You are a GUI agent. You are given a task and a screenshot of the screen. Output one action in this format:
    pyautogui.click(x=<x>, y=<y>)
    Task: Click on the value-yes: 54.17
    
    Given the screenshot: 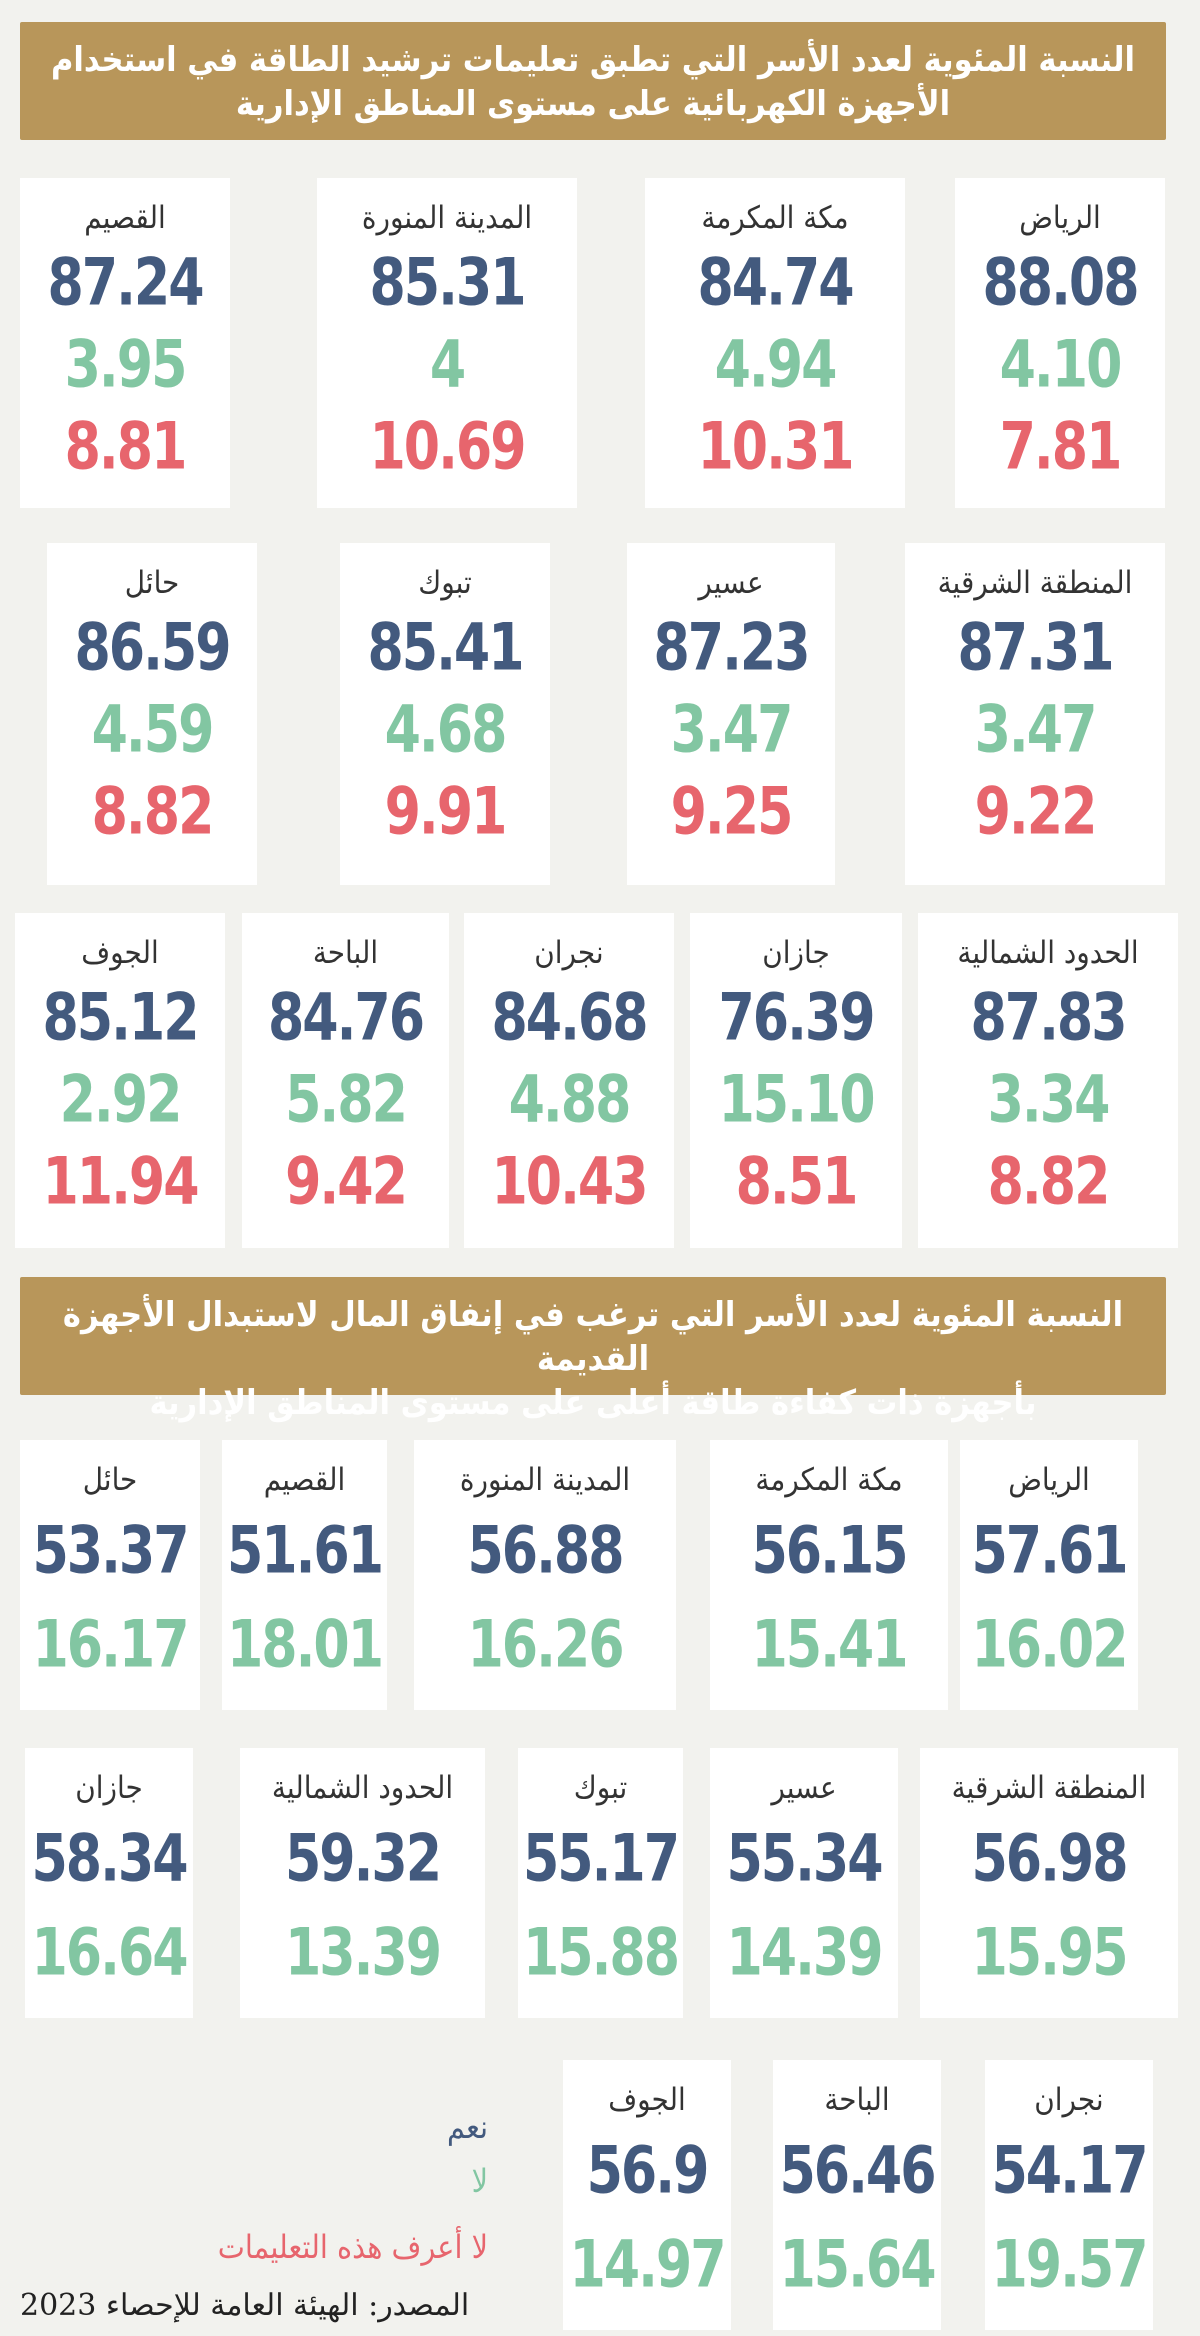 What is the action you would take?
    pyautogui.click(x=1069, y=2170)
    